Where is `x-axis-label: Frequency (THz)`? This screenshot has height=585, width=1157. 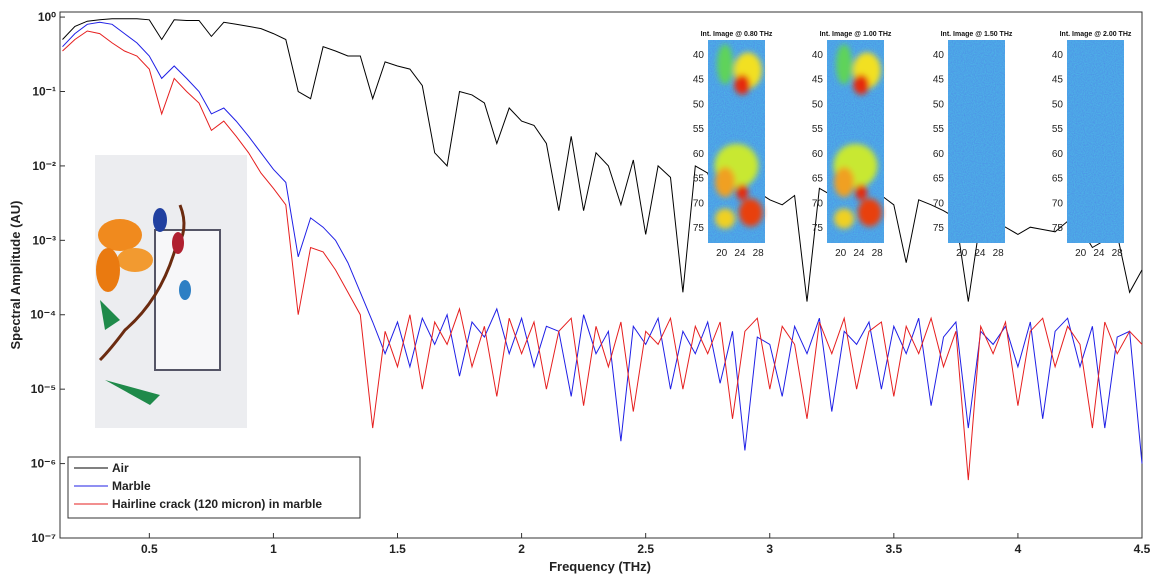 x-axis-label: Frequency (THz) is located at coordinates (600, 566).